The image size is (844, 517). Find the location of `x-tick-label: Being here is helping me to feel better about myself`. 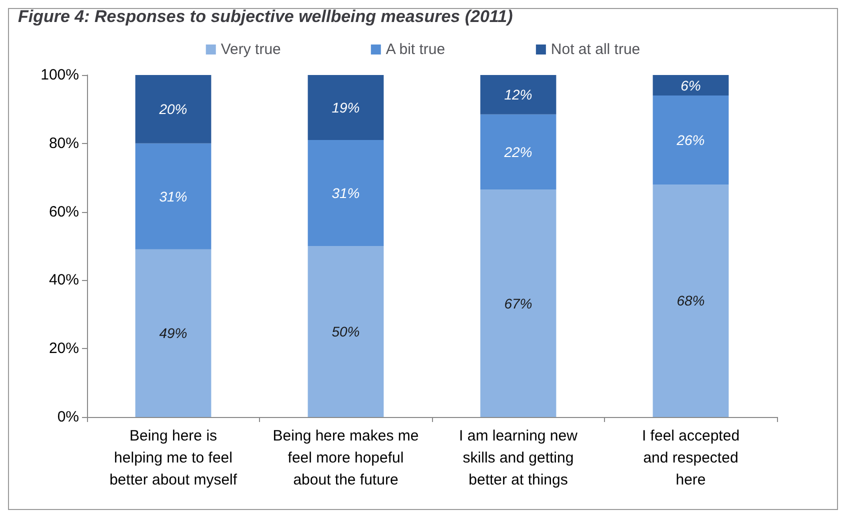

x-tick-label: Being here is helping me to feel better about myself is located at coordinates (173, 458).